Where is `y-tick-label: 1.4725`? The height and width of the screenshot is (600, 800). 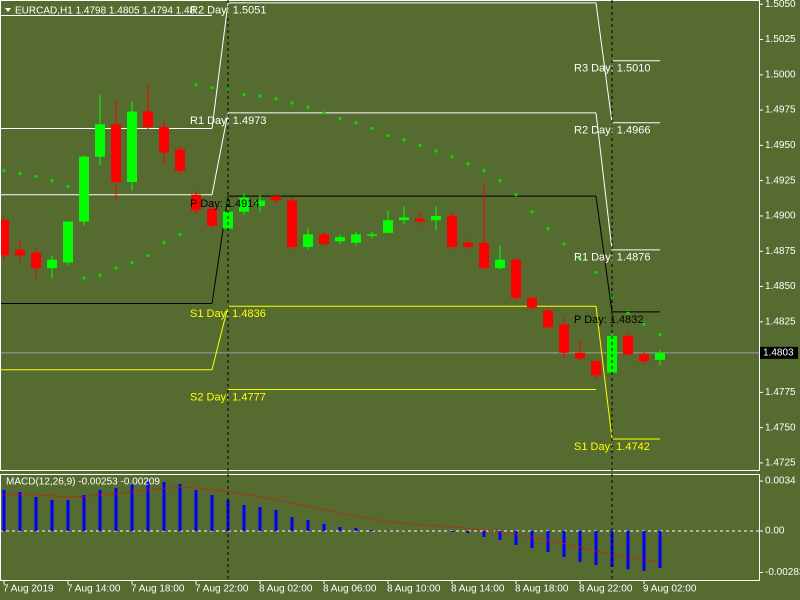
y-tick-label: 1.4725 is located at coordinates (780, 463).